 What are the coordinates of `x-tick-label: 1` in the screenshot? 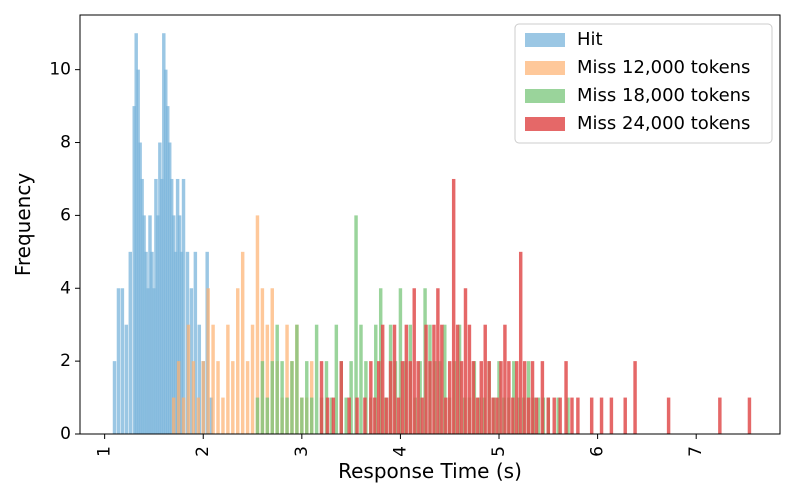 It's located at (105, 451).